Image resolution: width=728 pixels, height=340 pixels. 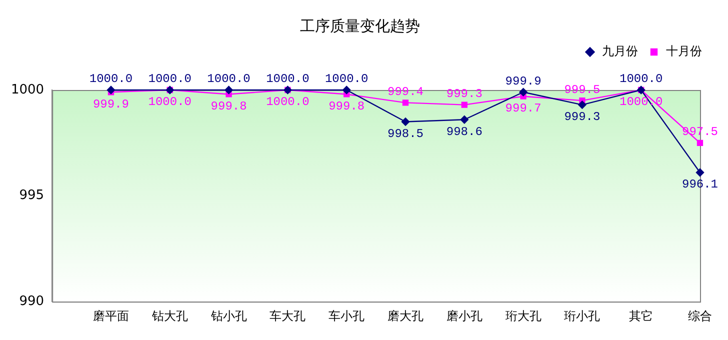 What do you see at coordinates (641, 315) in the screenshot?
I see `x-tick-label: 其它` at bounding box center [641, 315].